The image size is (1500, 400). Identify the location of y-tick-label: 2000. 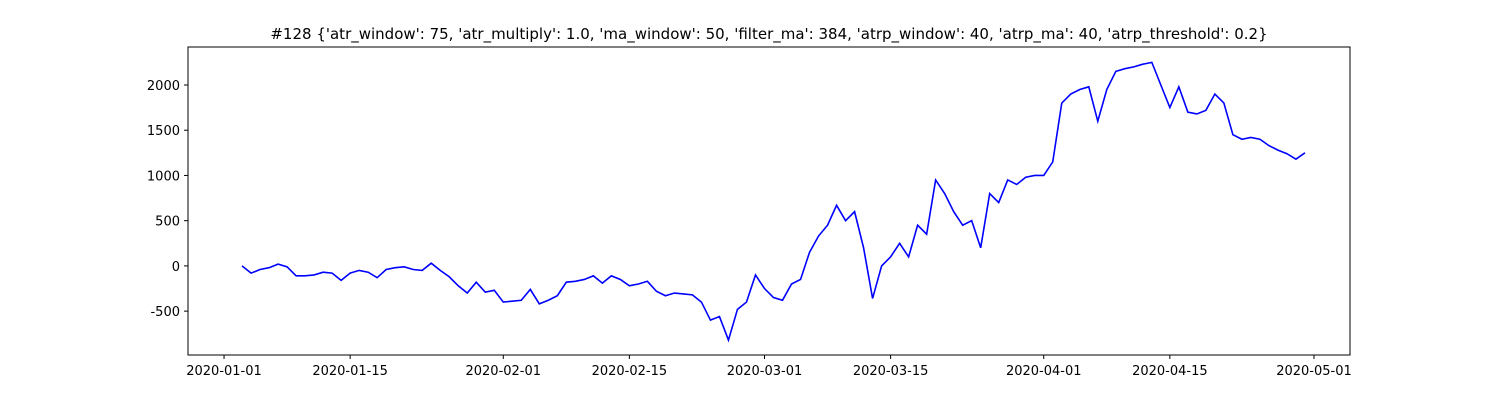
(163, 86).